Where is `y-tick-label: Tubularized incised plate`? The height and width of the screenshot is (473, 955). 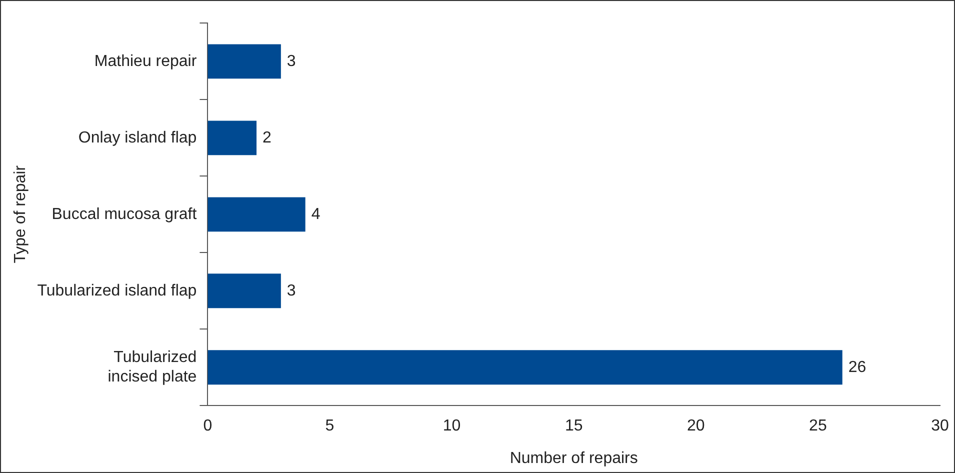 y-tick-label: Tubularized incised plate is located at coordinates (152, 367).